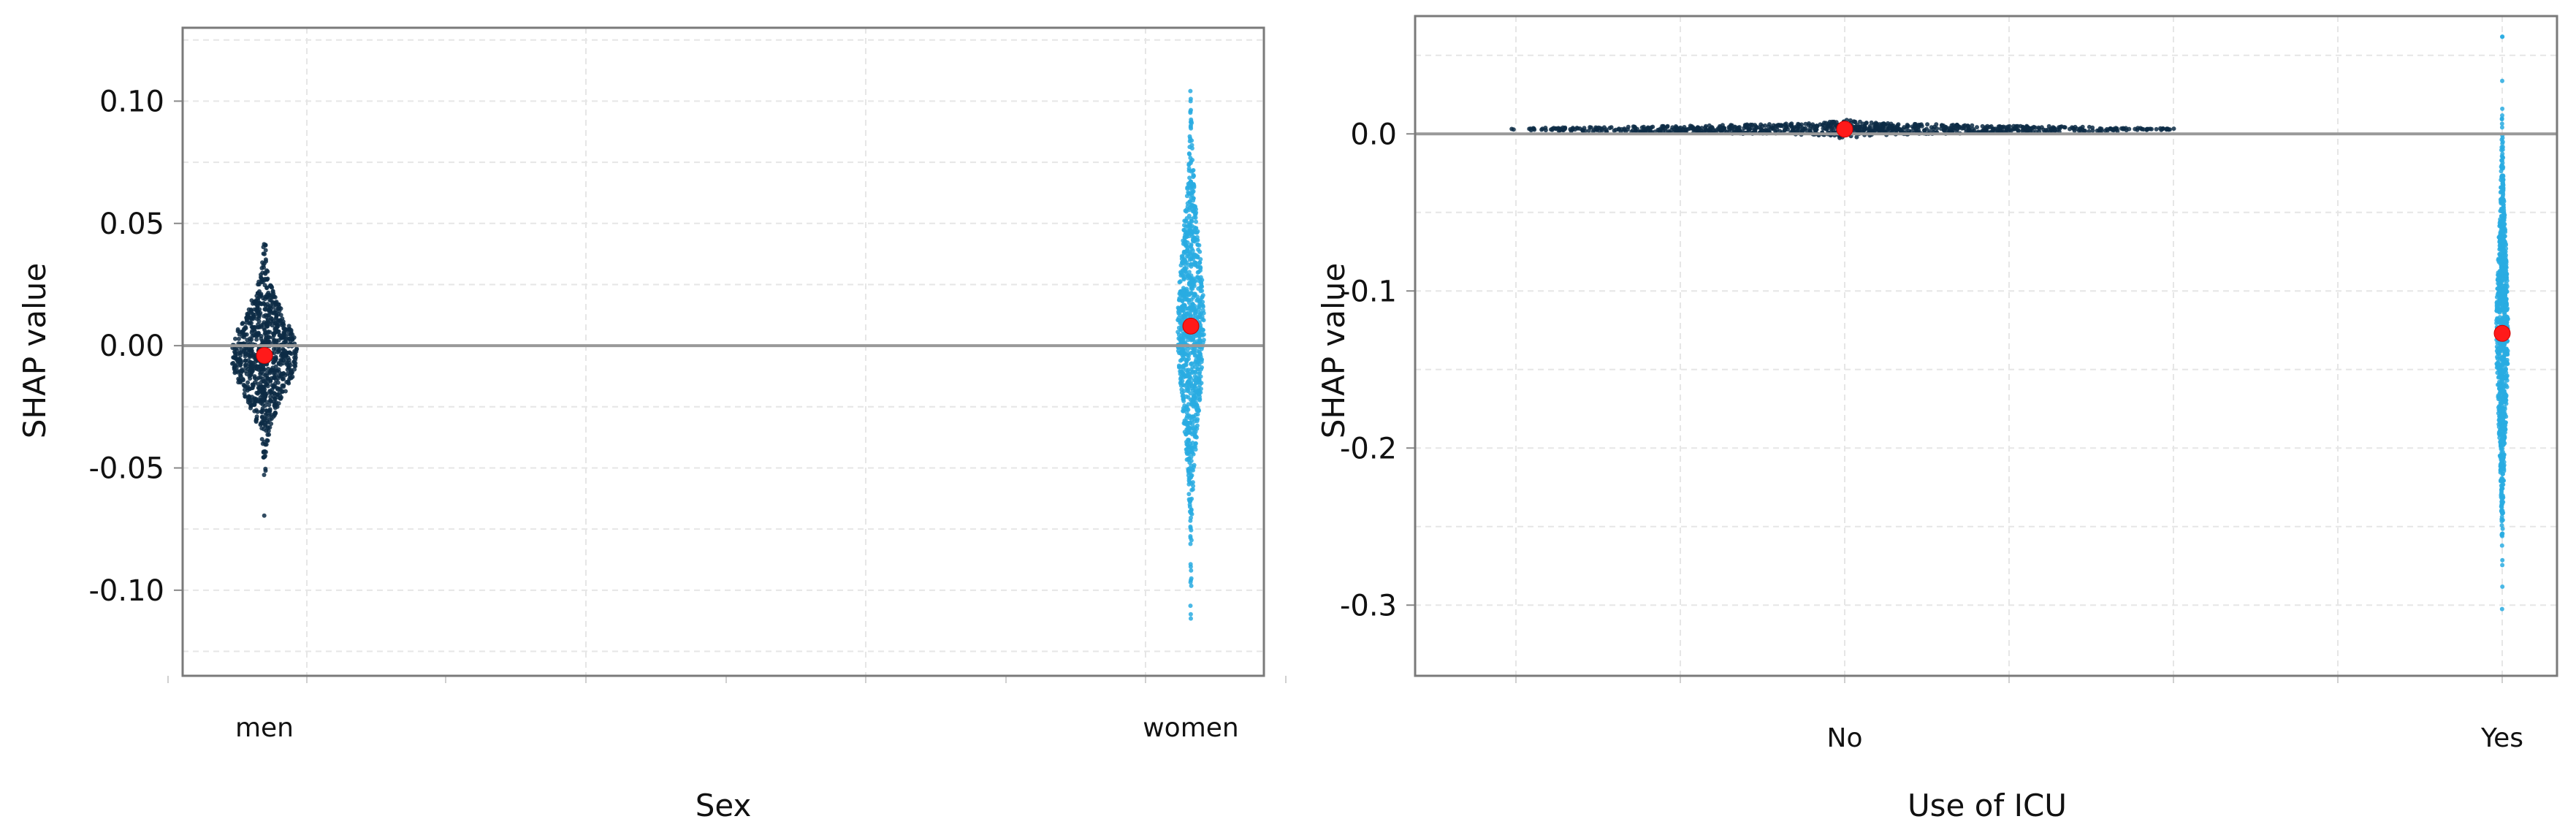  Describe the element at coordinates (1374, 134) in the screenshot. I see `y-tick-label: 0.0` at that location.